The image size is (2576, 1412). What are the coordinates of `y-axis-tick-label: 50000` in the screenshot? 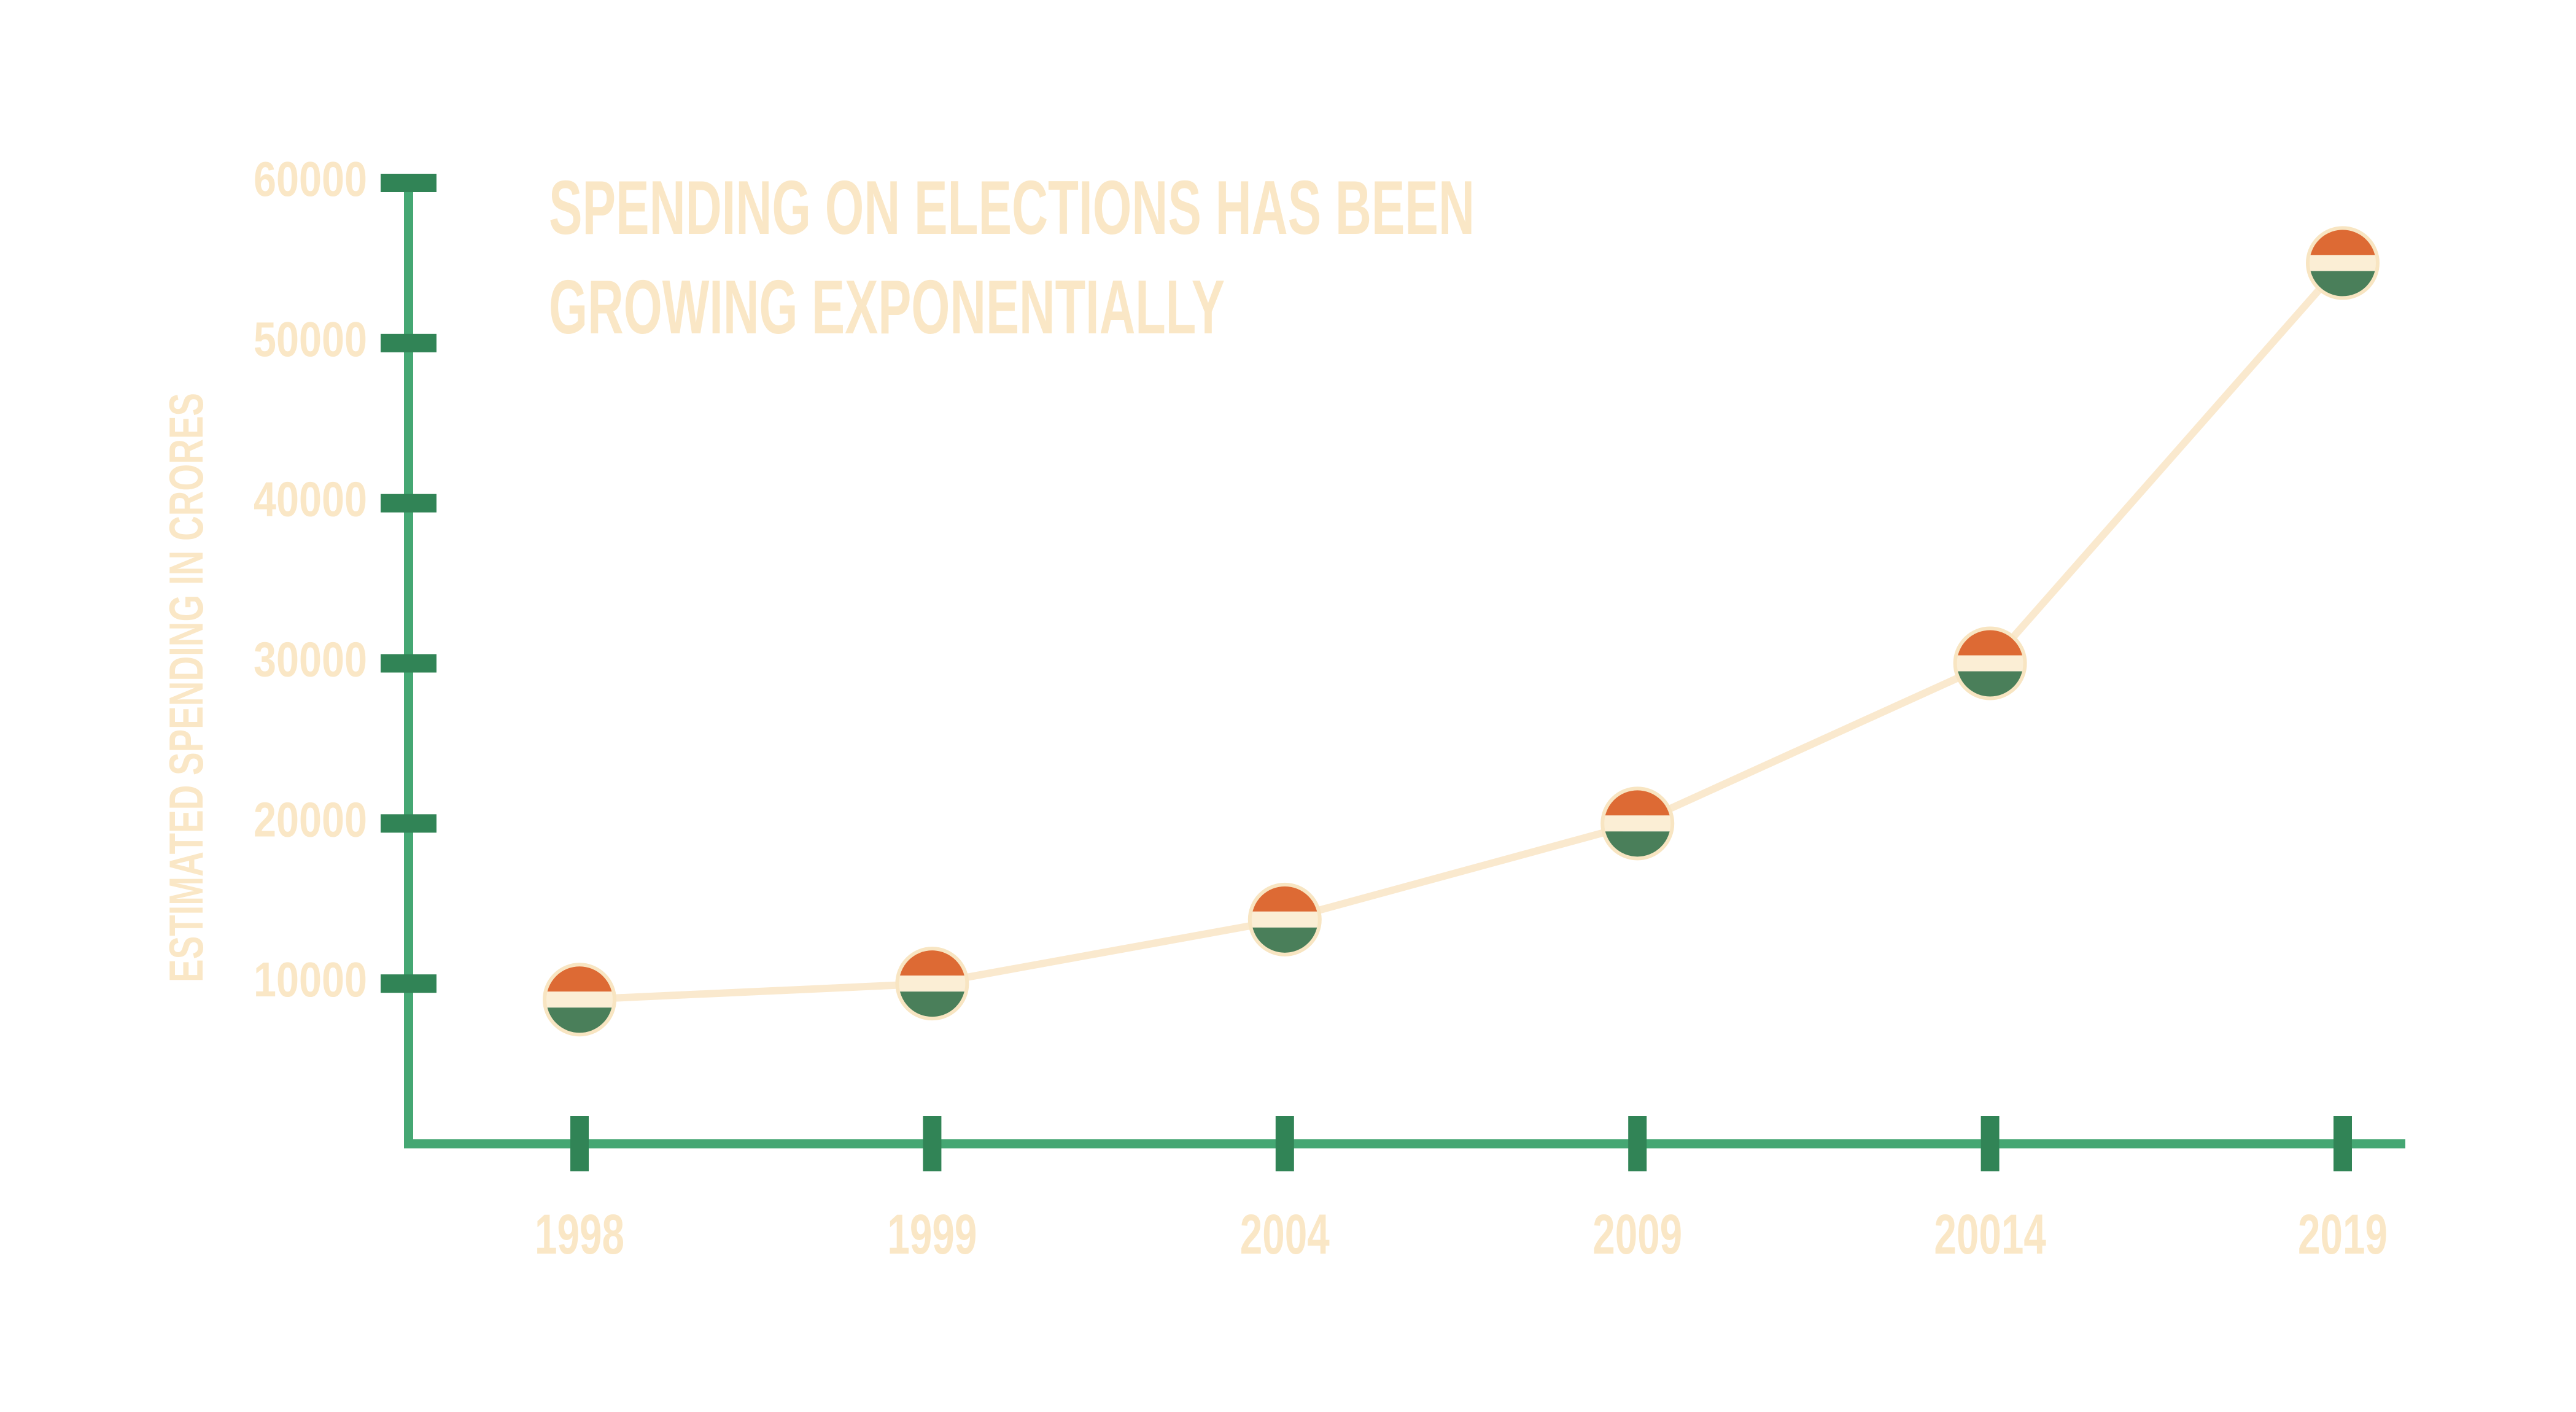 It's located at (310, 340).